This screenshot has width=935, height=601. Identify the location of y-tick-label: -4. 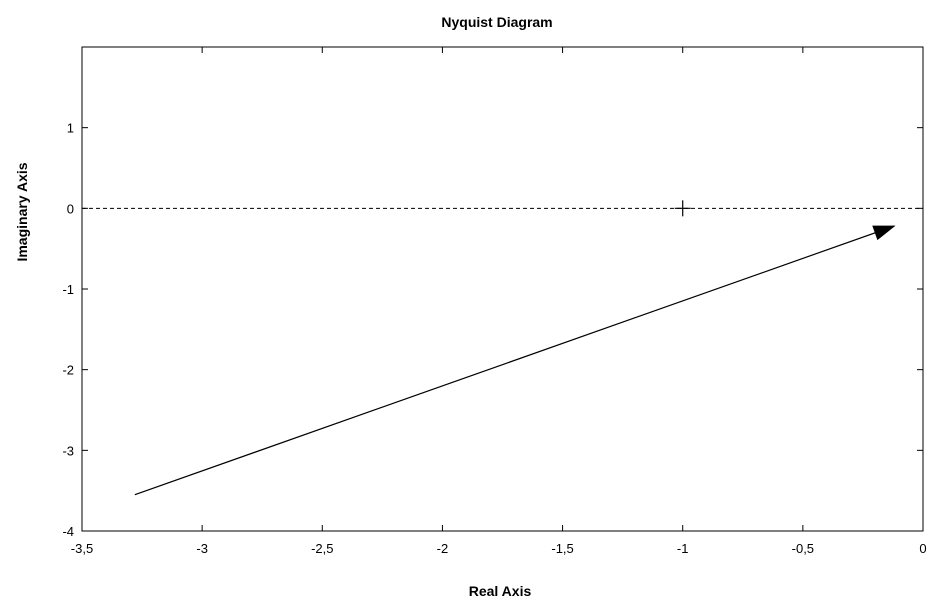
(68, 531).